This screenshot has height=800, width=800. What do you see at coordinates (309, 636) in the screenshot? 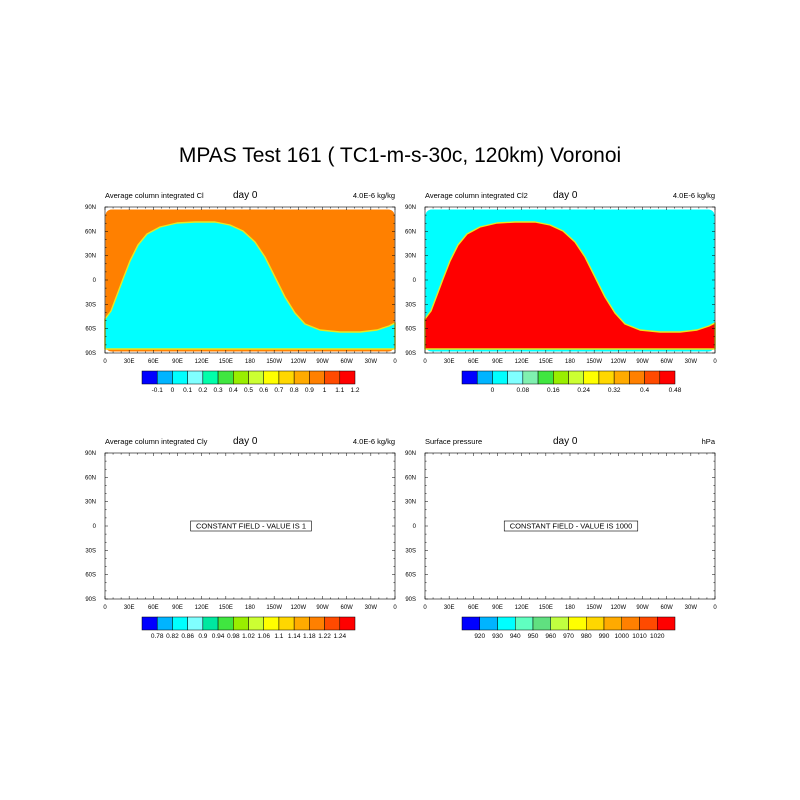
I see `colorbar-label: 1.18` at bounding box center [309, 636].